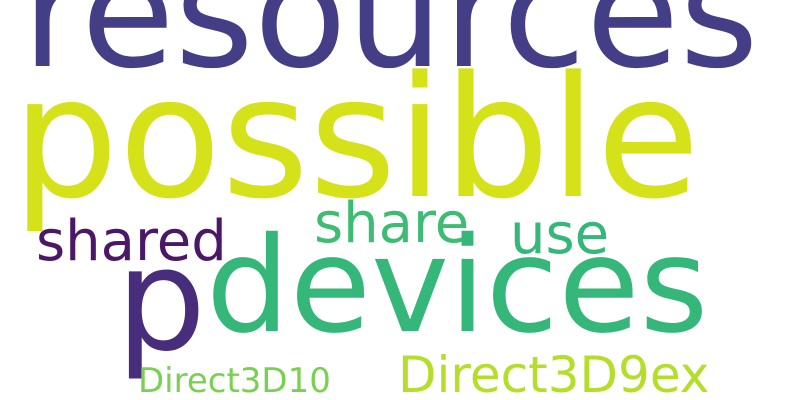 This screenshot has height=400, width=800. I want to click on word-direct3d9ex: Direct3D9ex, so click(554, 373).